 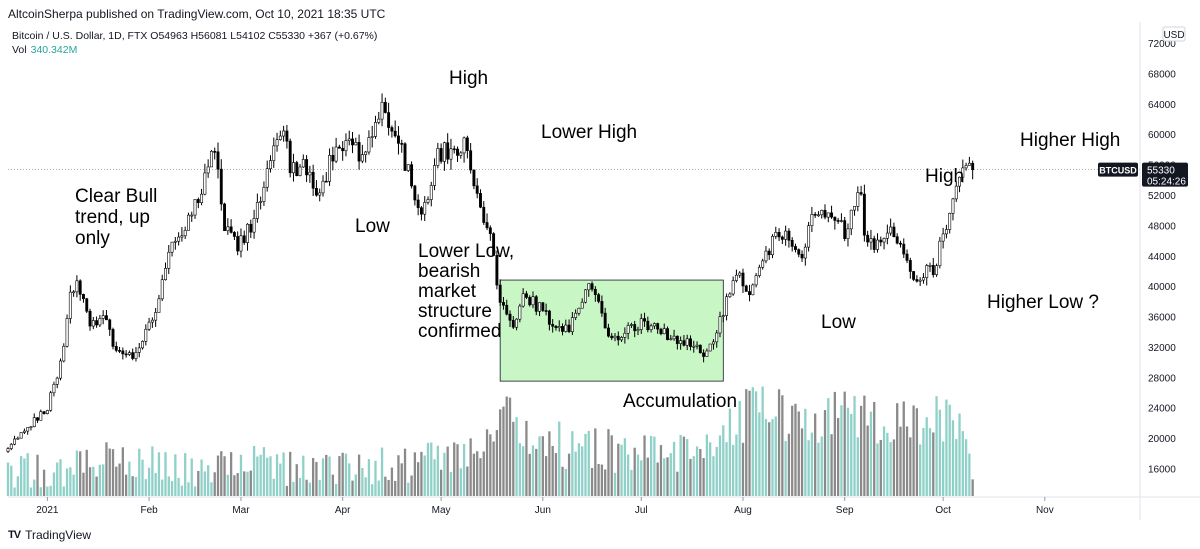 I want to click on y-tick-label: 68000, so click(x=1162, y=74).